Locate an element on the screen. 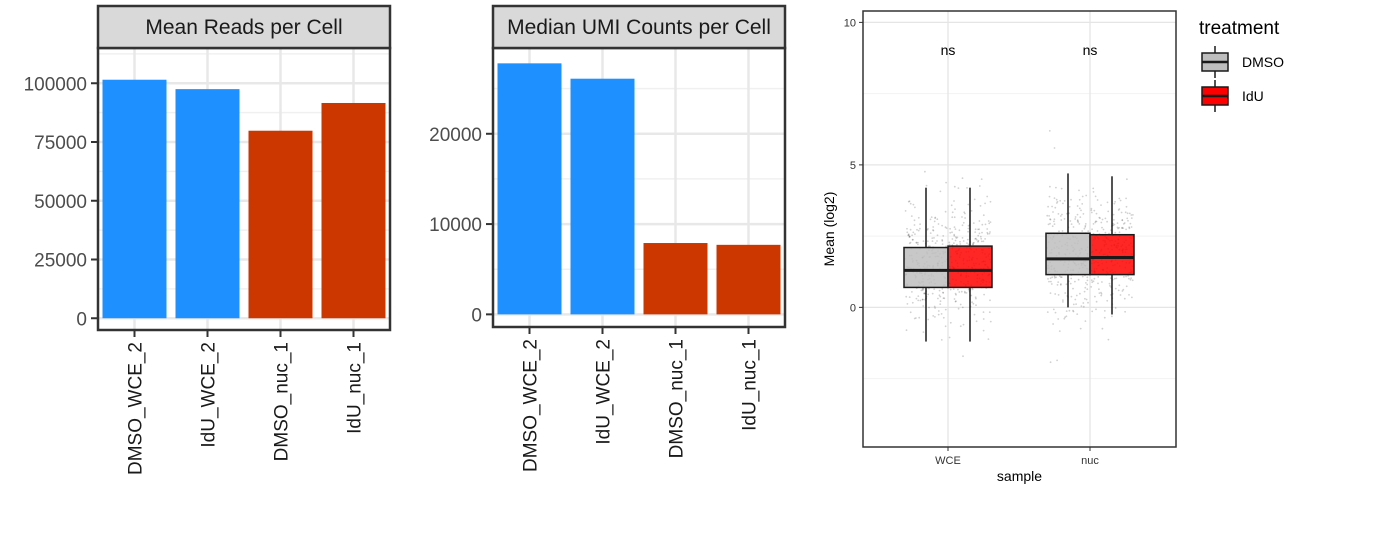 This screenshot has height=543, width=1376. y-axis-title: Mean (log2) is located at coordinates (829, 229).